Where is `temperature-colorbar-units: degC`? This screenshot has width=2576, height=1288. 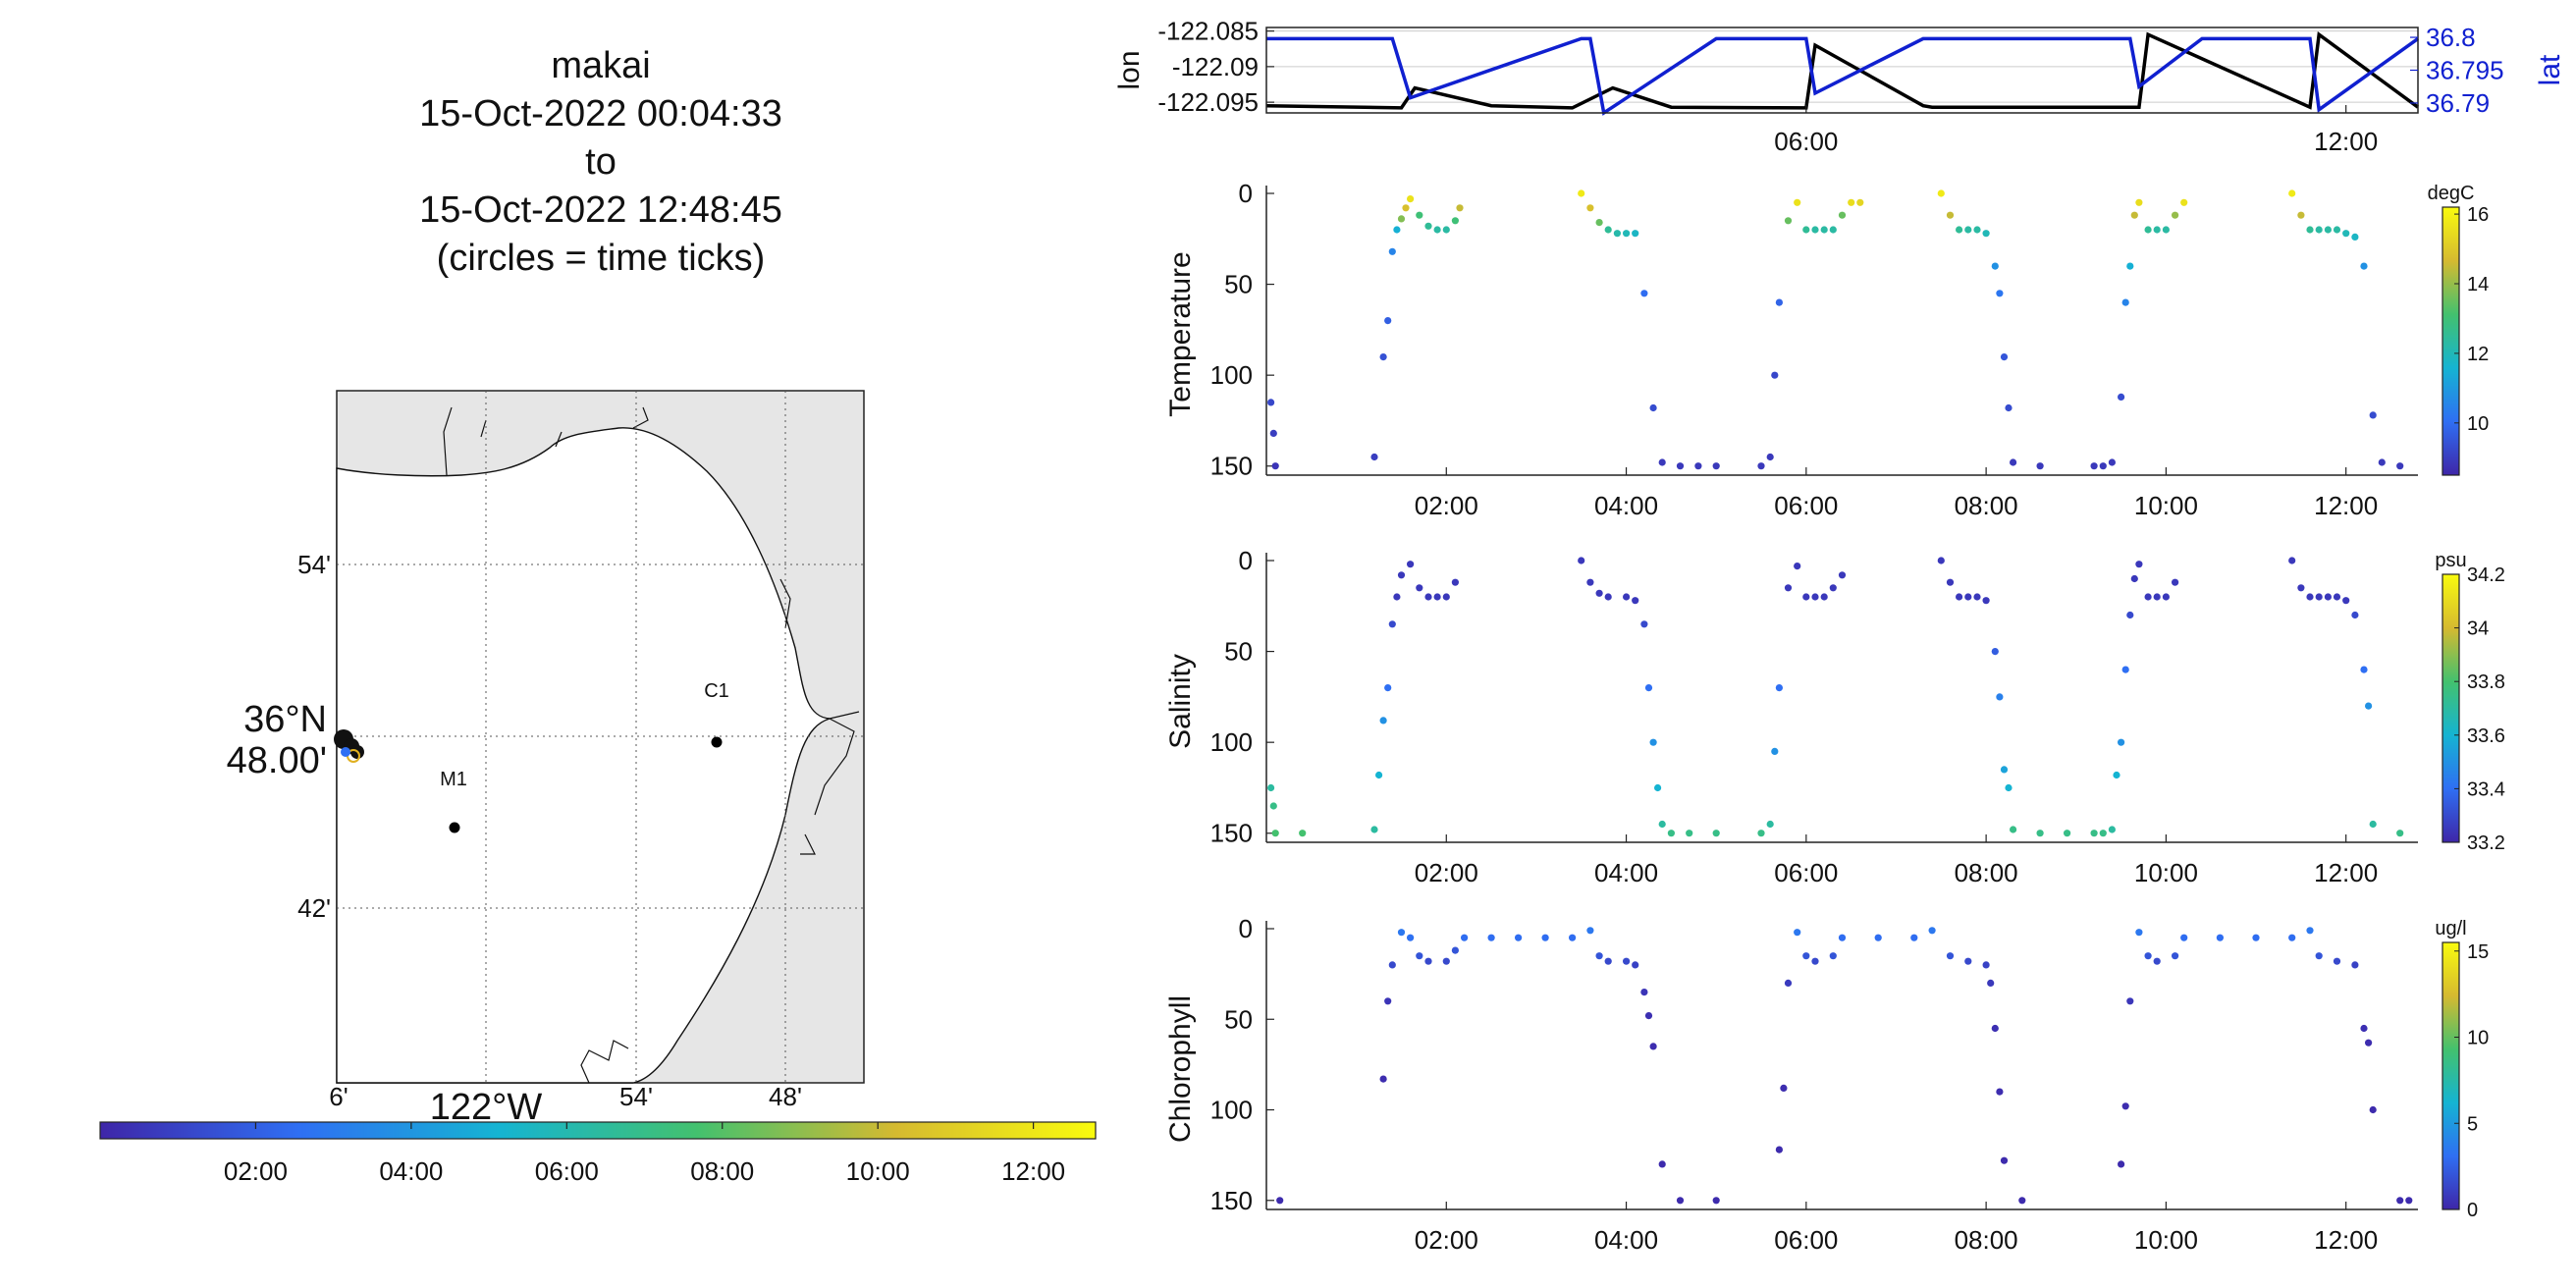
temperature-colorbar-units: degC is located at coordinates (2451, 193).